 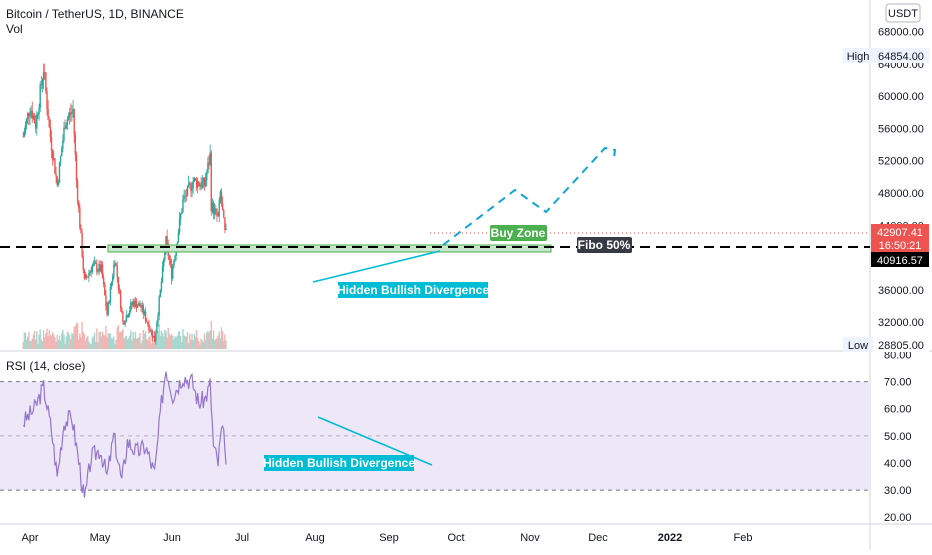 What do you see at coordinates (903, 13) in the screenshot?
I see `currency-badge` at bounding box center [903, 13].